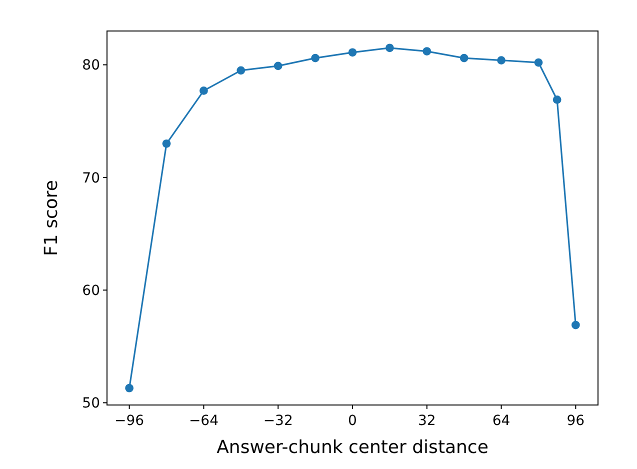 The width and height of the screenshot is (637, 469). What do you see at coordinates (427, 421) in the screenshot?
I see `x-tick-label: 32` at bounding box center [427, 421].